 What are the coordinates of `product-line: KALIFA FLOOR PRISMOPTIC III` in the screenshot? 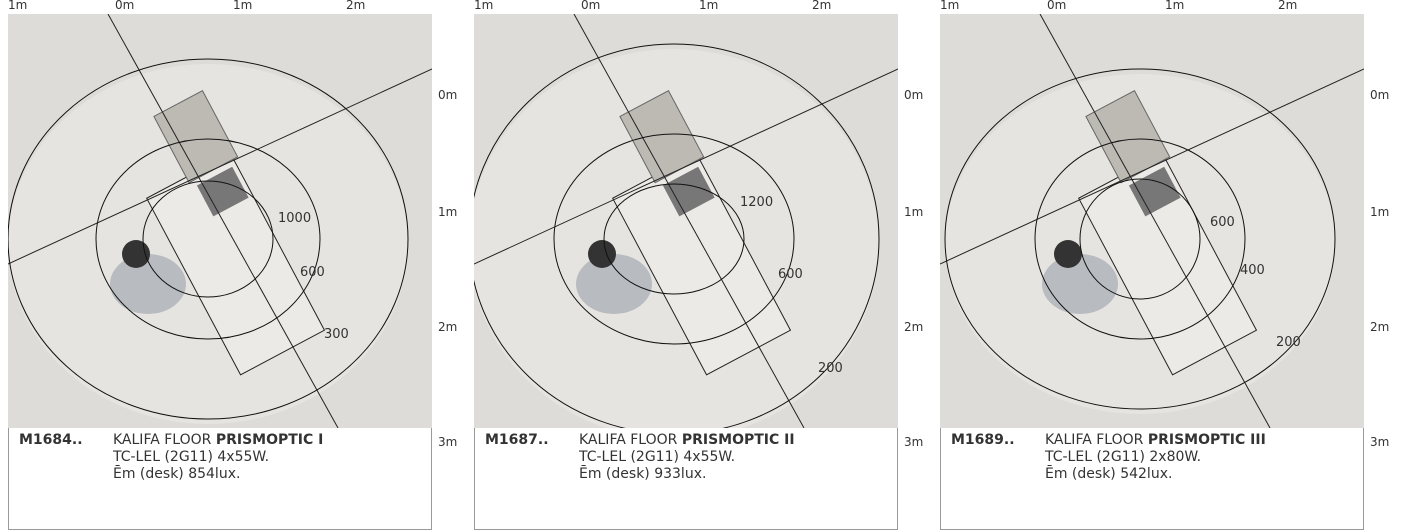 It's located at (1155, 440).